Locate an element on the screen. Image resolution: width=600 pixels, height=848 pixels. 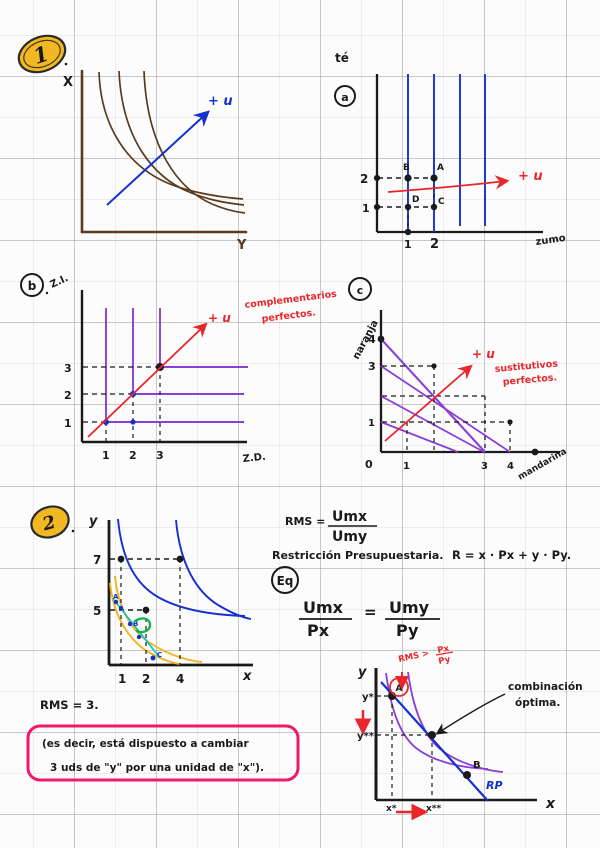
point-a-marker: A is located at coordinates (399, 687).